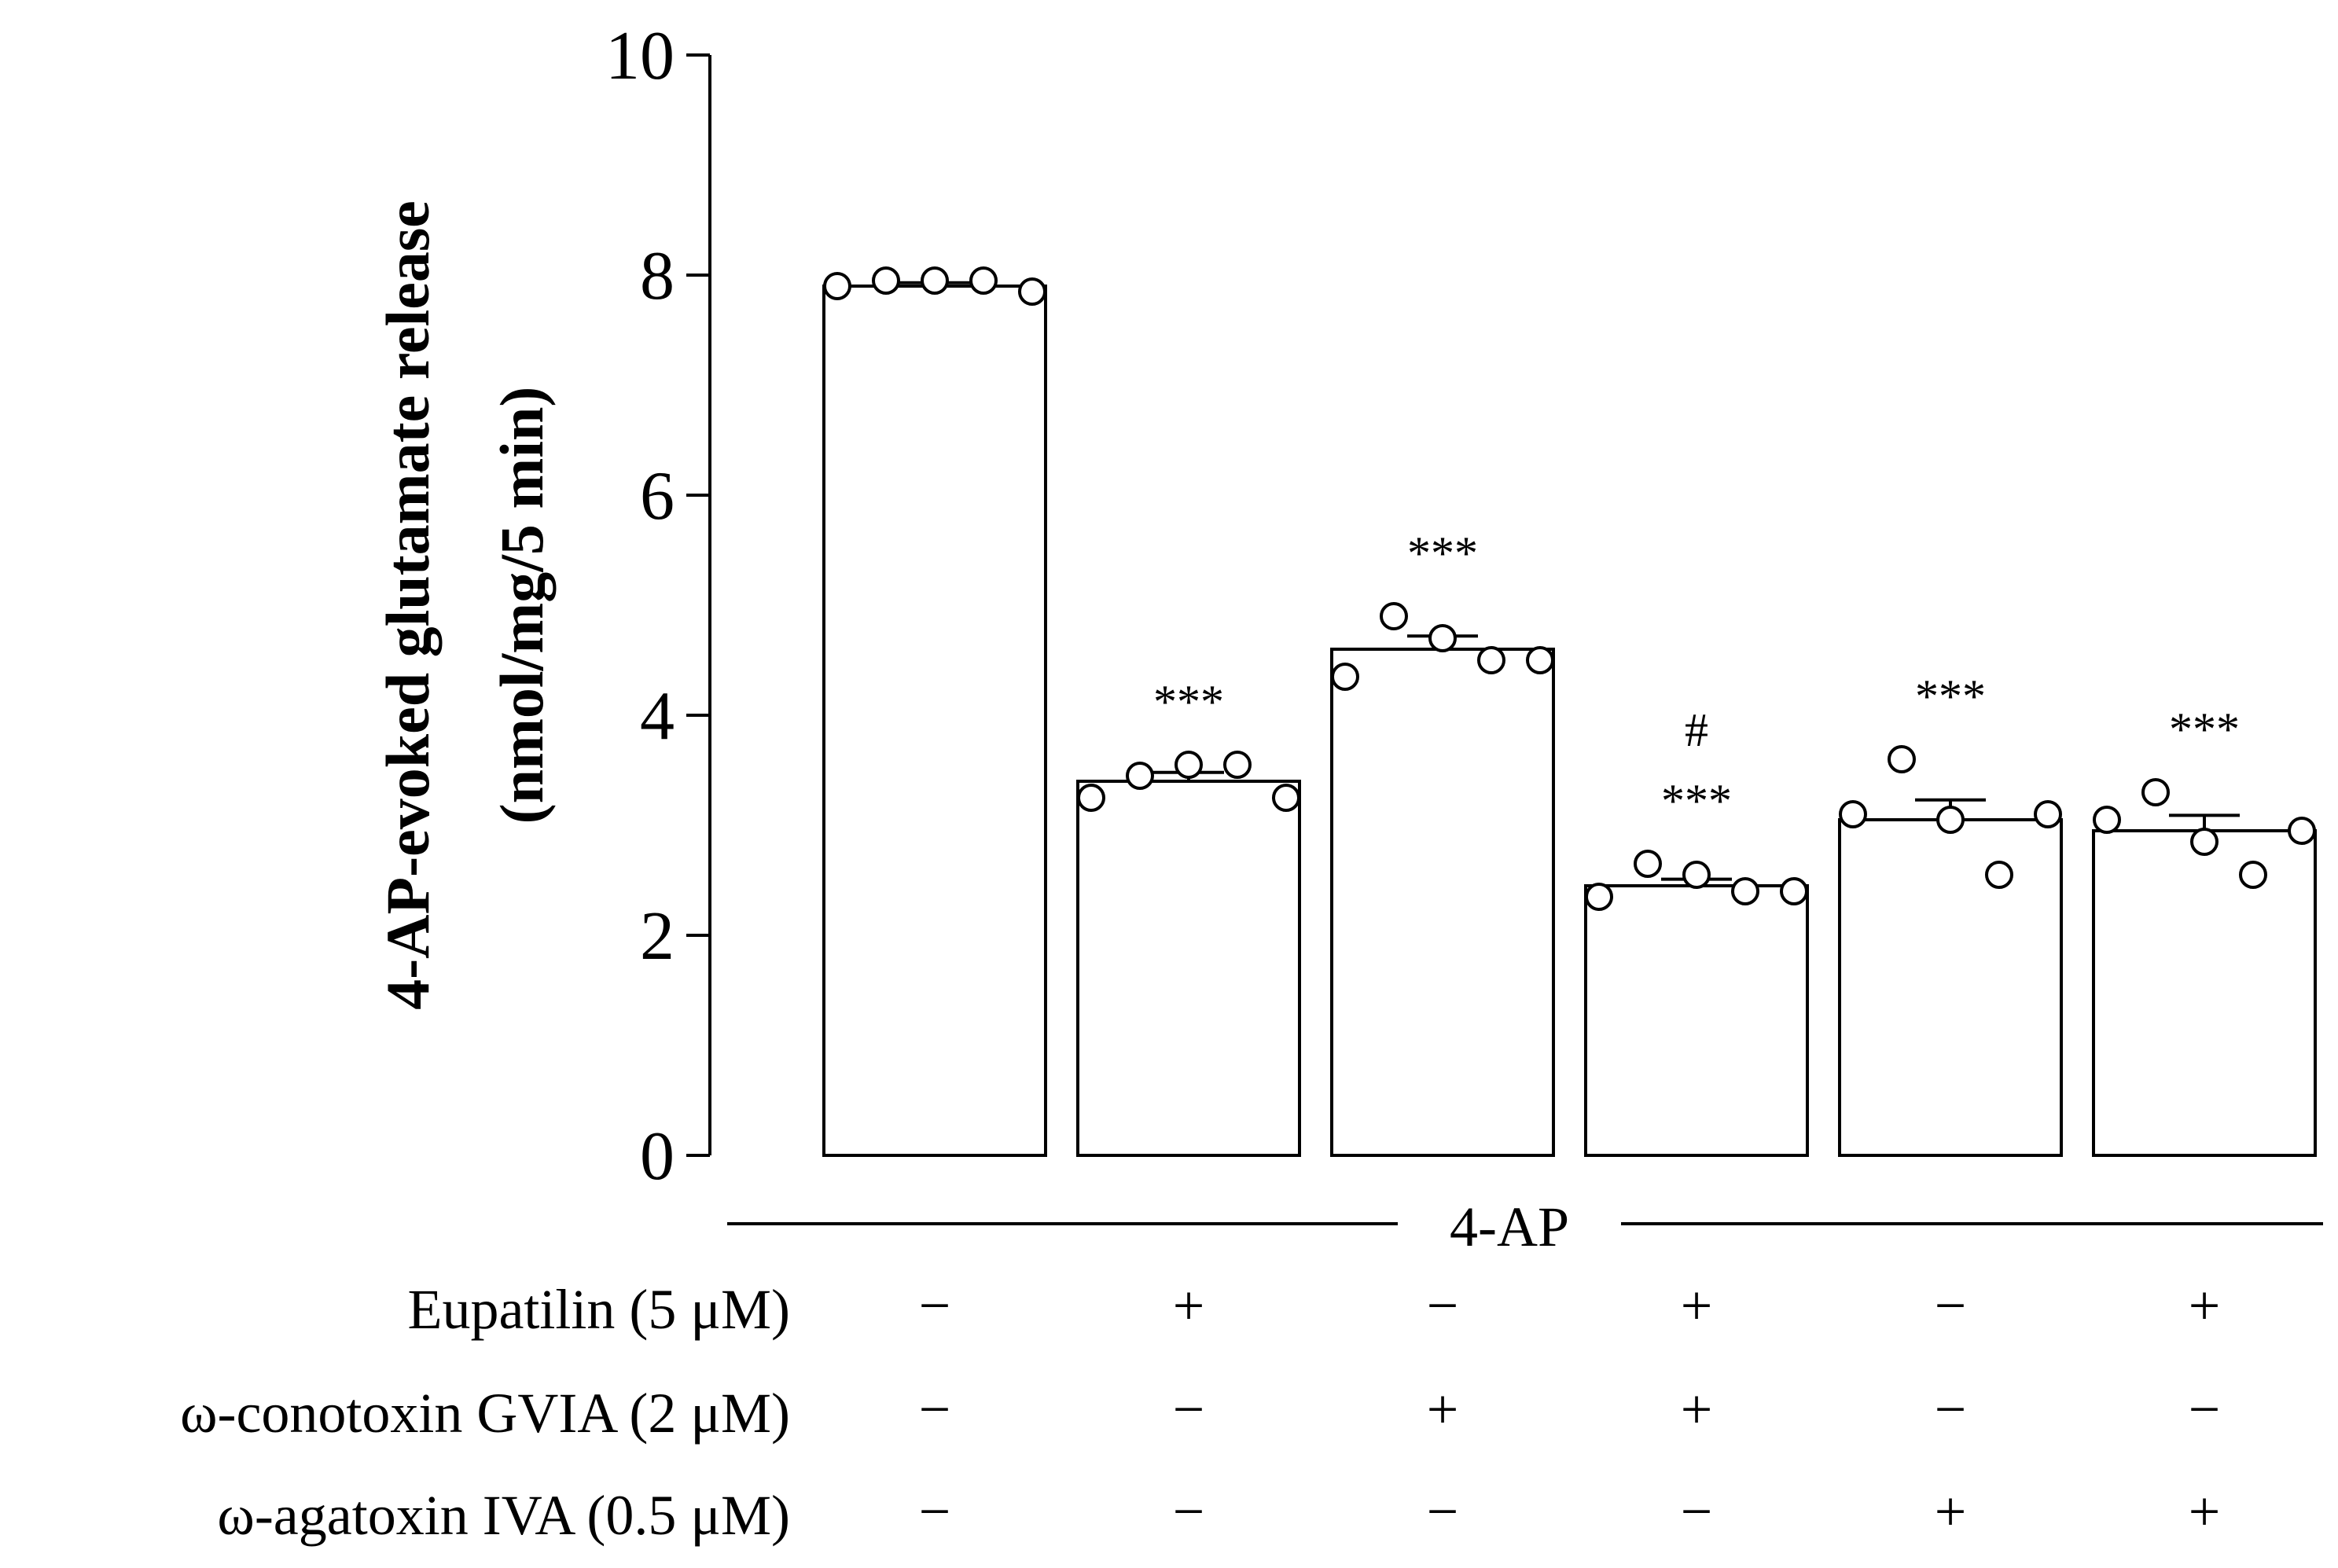  I want to click on y-tick-label: 6, so click(657, 496).